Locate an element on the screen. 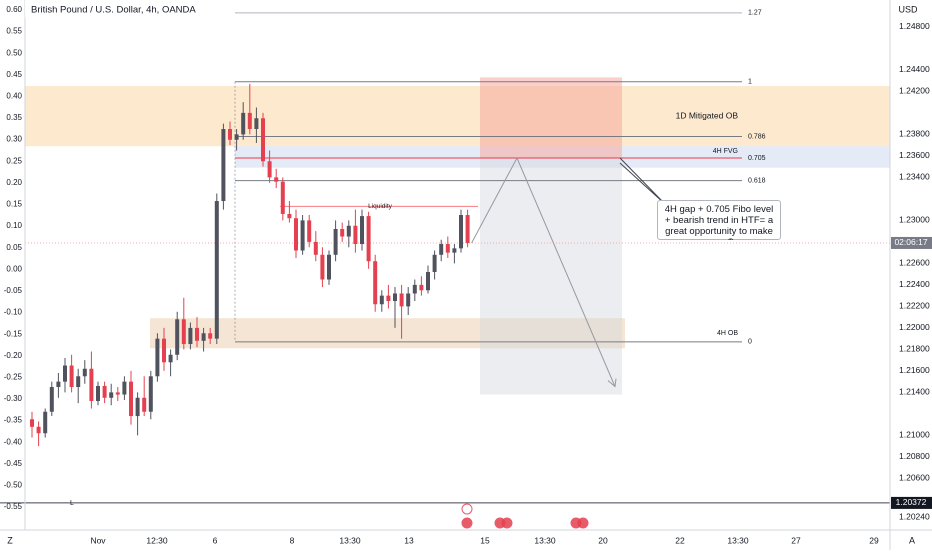 Image resolution: width=932 pixels, height=555 pixels. y2-tick-label: -0.30 is located at coordinates (13, 398).